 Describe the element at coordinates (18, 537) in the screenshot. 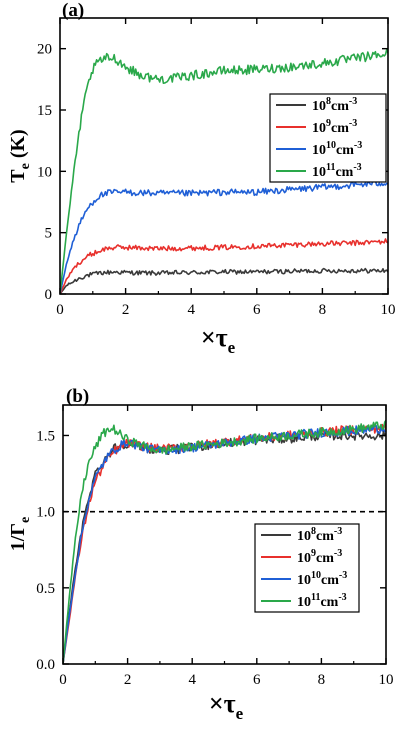

I see `y-axis-label-symbol: 1/Γ` at that location.